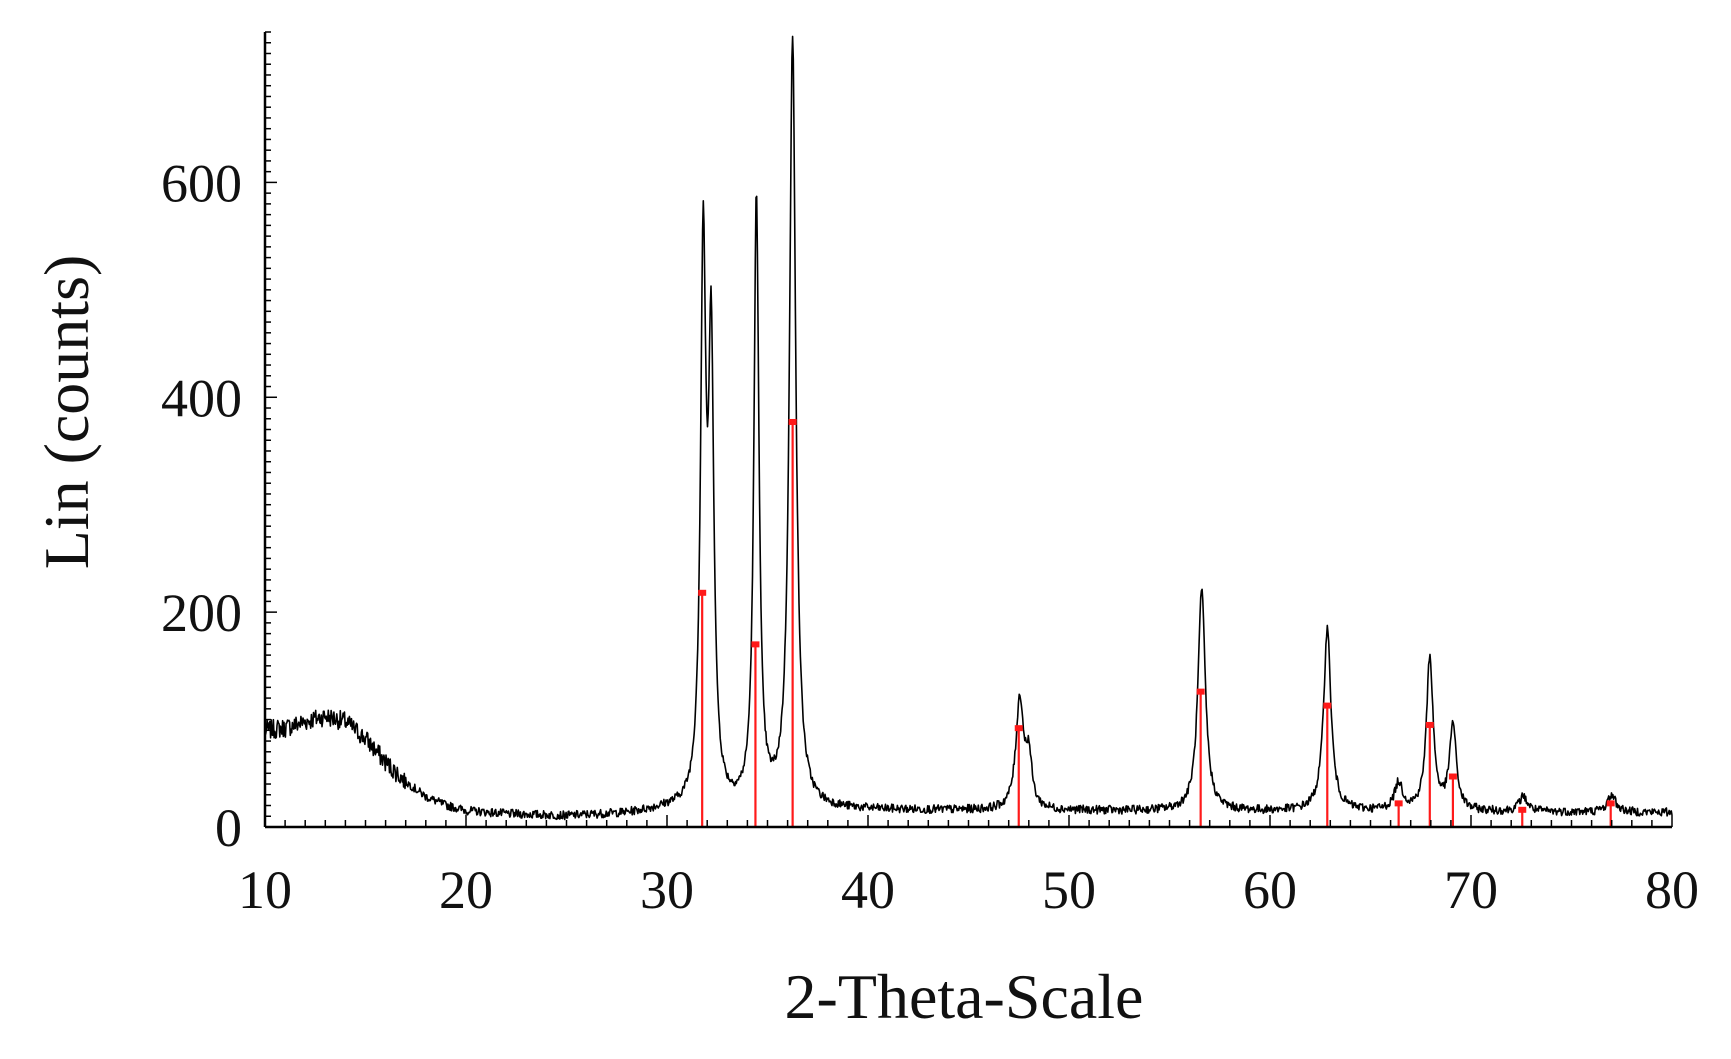  I want to click on x-tick-label: 80, so click(1672, 890).